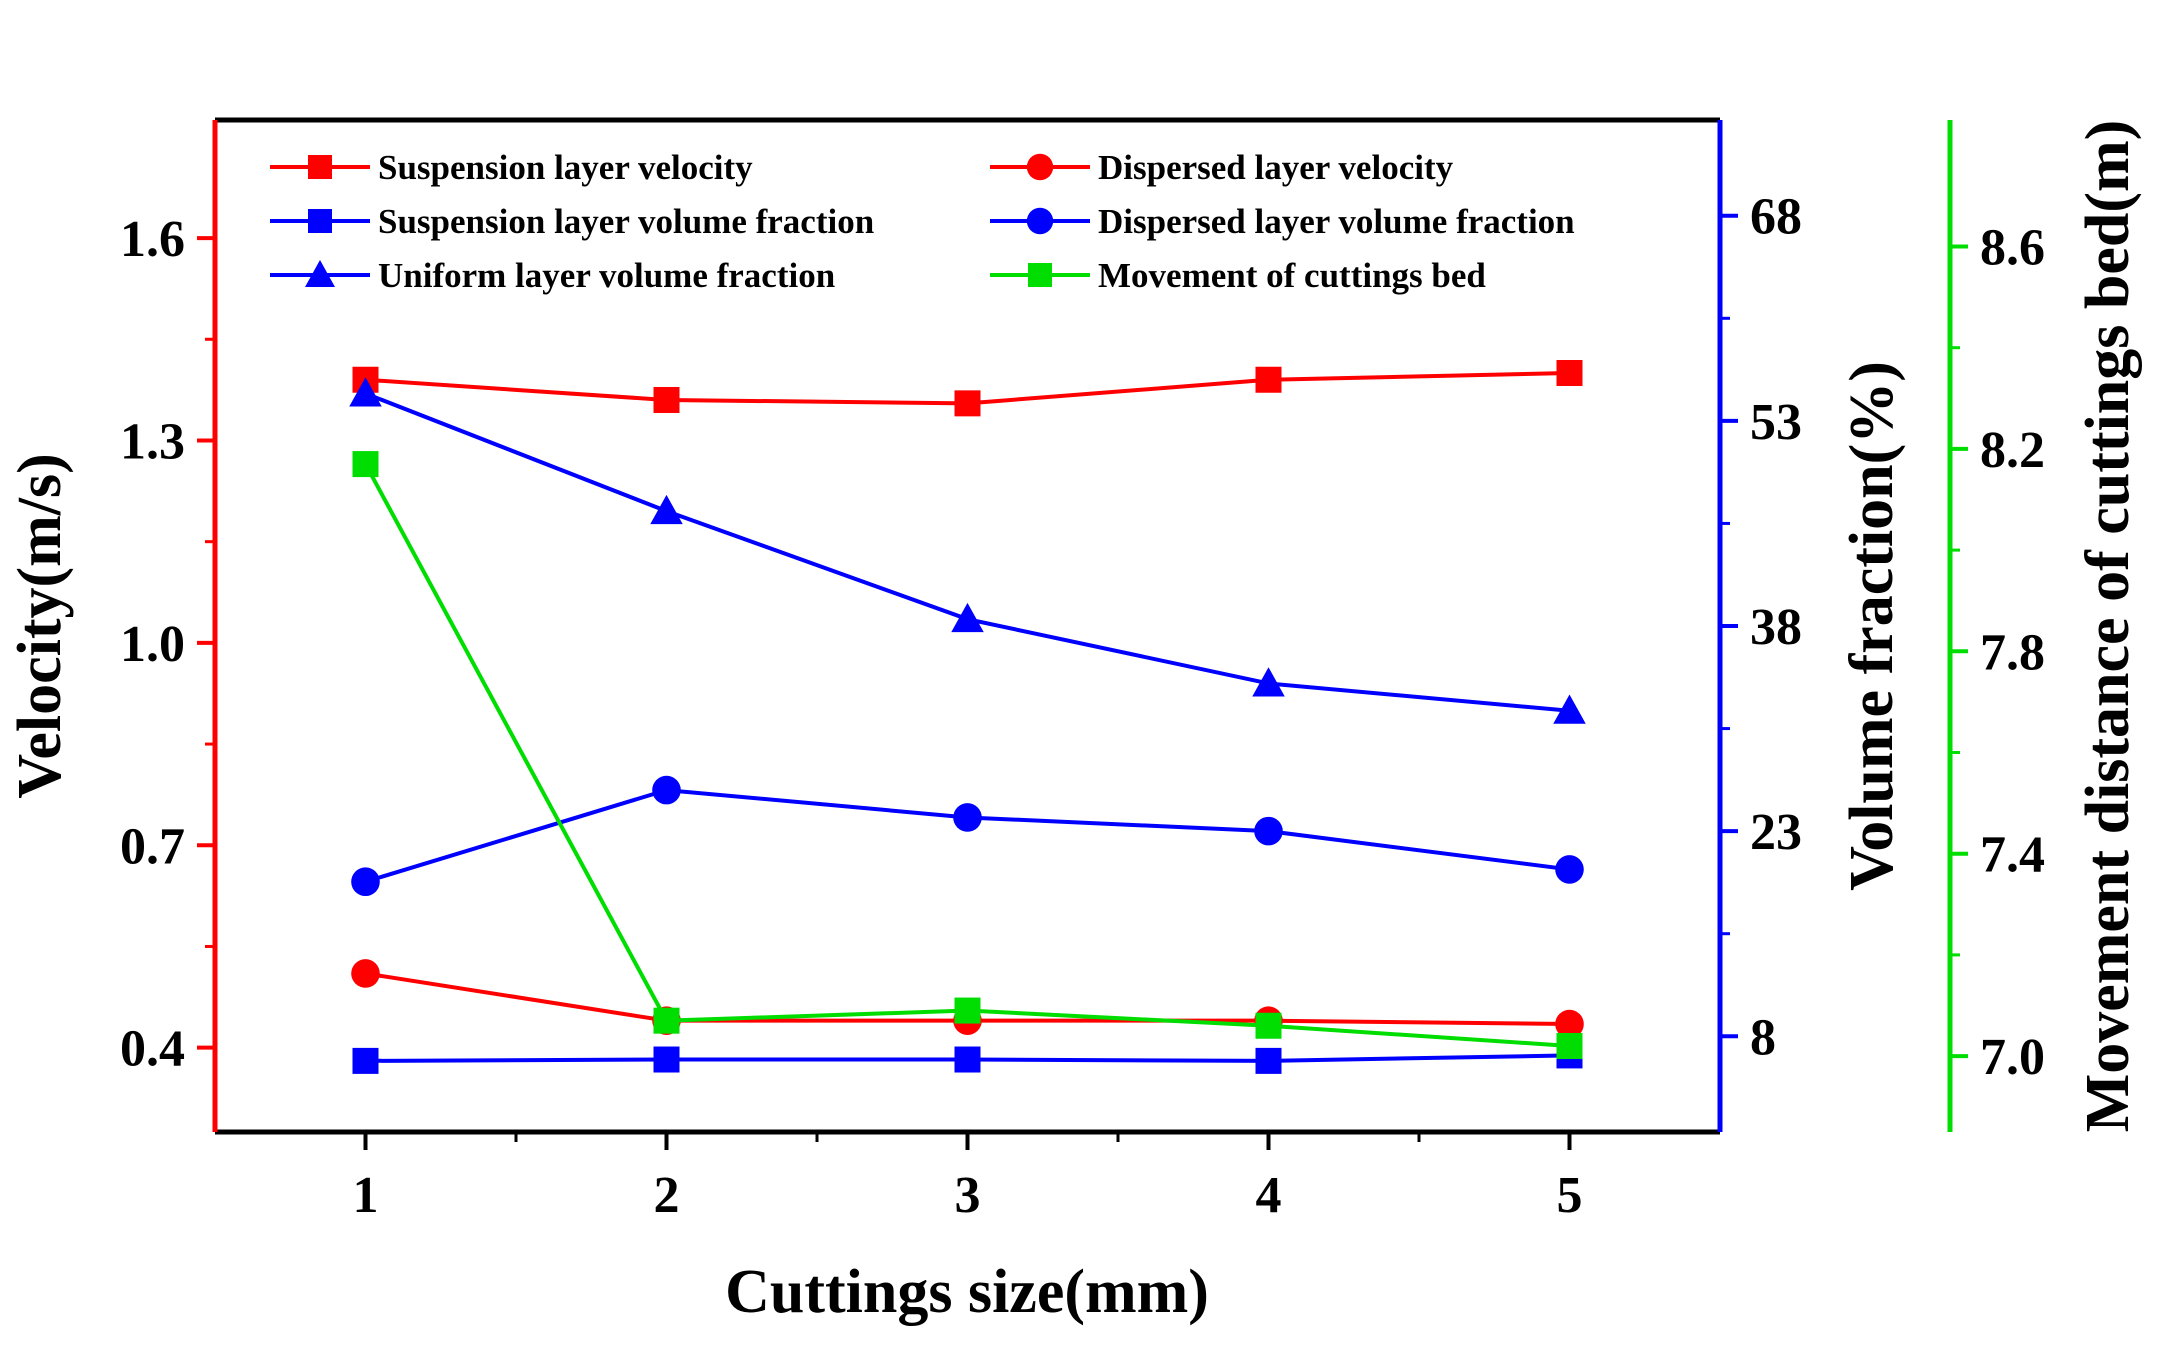 Image resolution: width=2160 pixels, height=1354 pixels. Describe the element at coordinates (1570, 1195) in the screenshot. I see `x-tick-label: 5` at that location.